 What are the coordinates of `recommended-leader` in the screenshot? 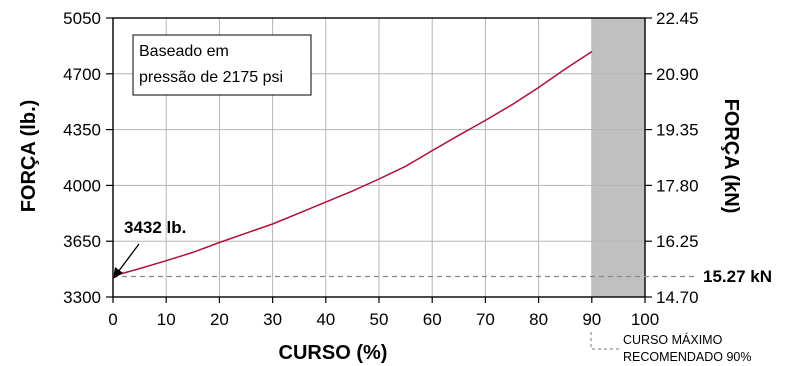 It's located at (605, 341).